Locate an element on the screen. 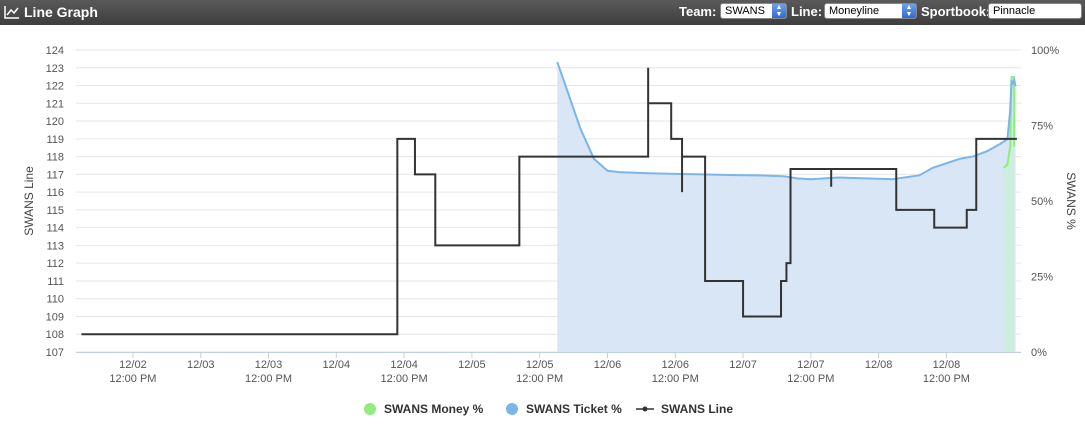 The height and width of the screenshot is (429, 1085). y-tick-label: 123 is located at coordinates (55, 69).